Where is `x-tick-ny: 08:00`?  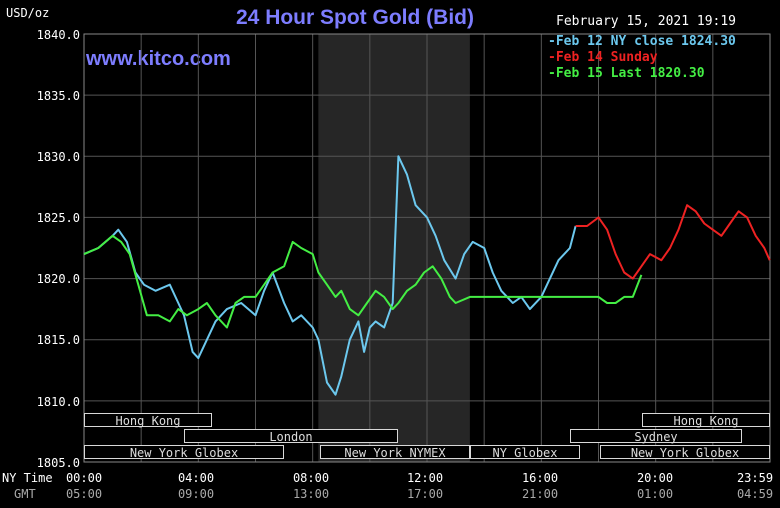
x-tick-ny: 08:00 is located at coordinates (311, 478).